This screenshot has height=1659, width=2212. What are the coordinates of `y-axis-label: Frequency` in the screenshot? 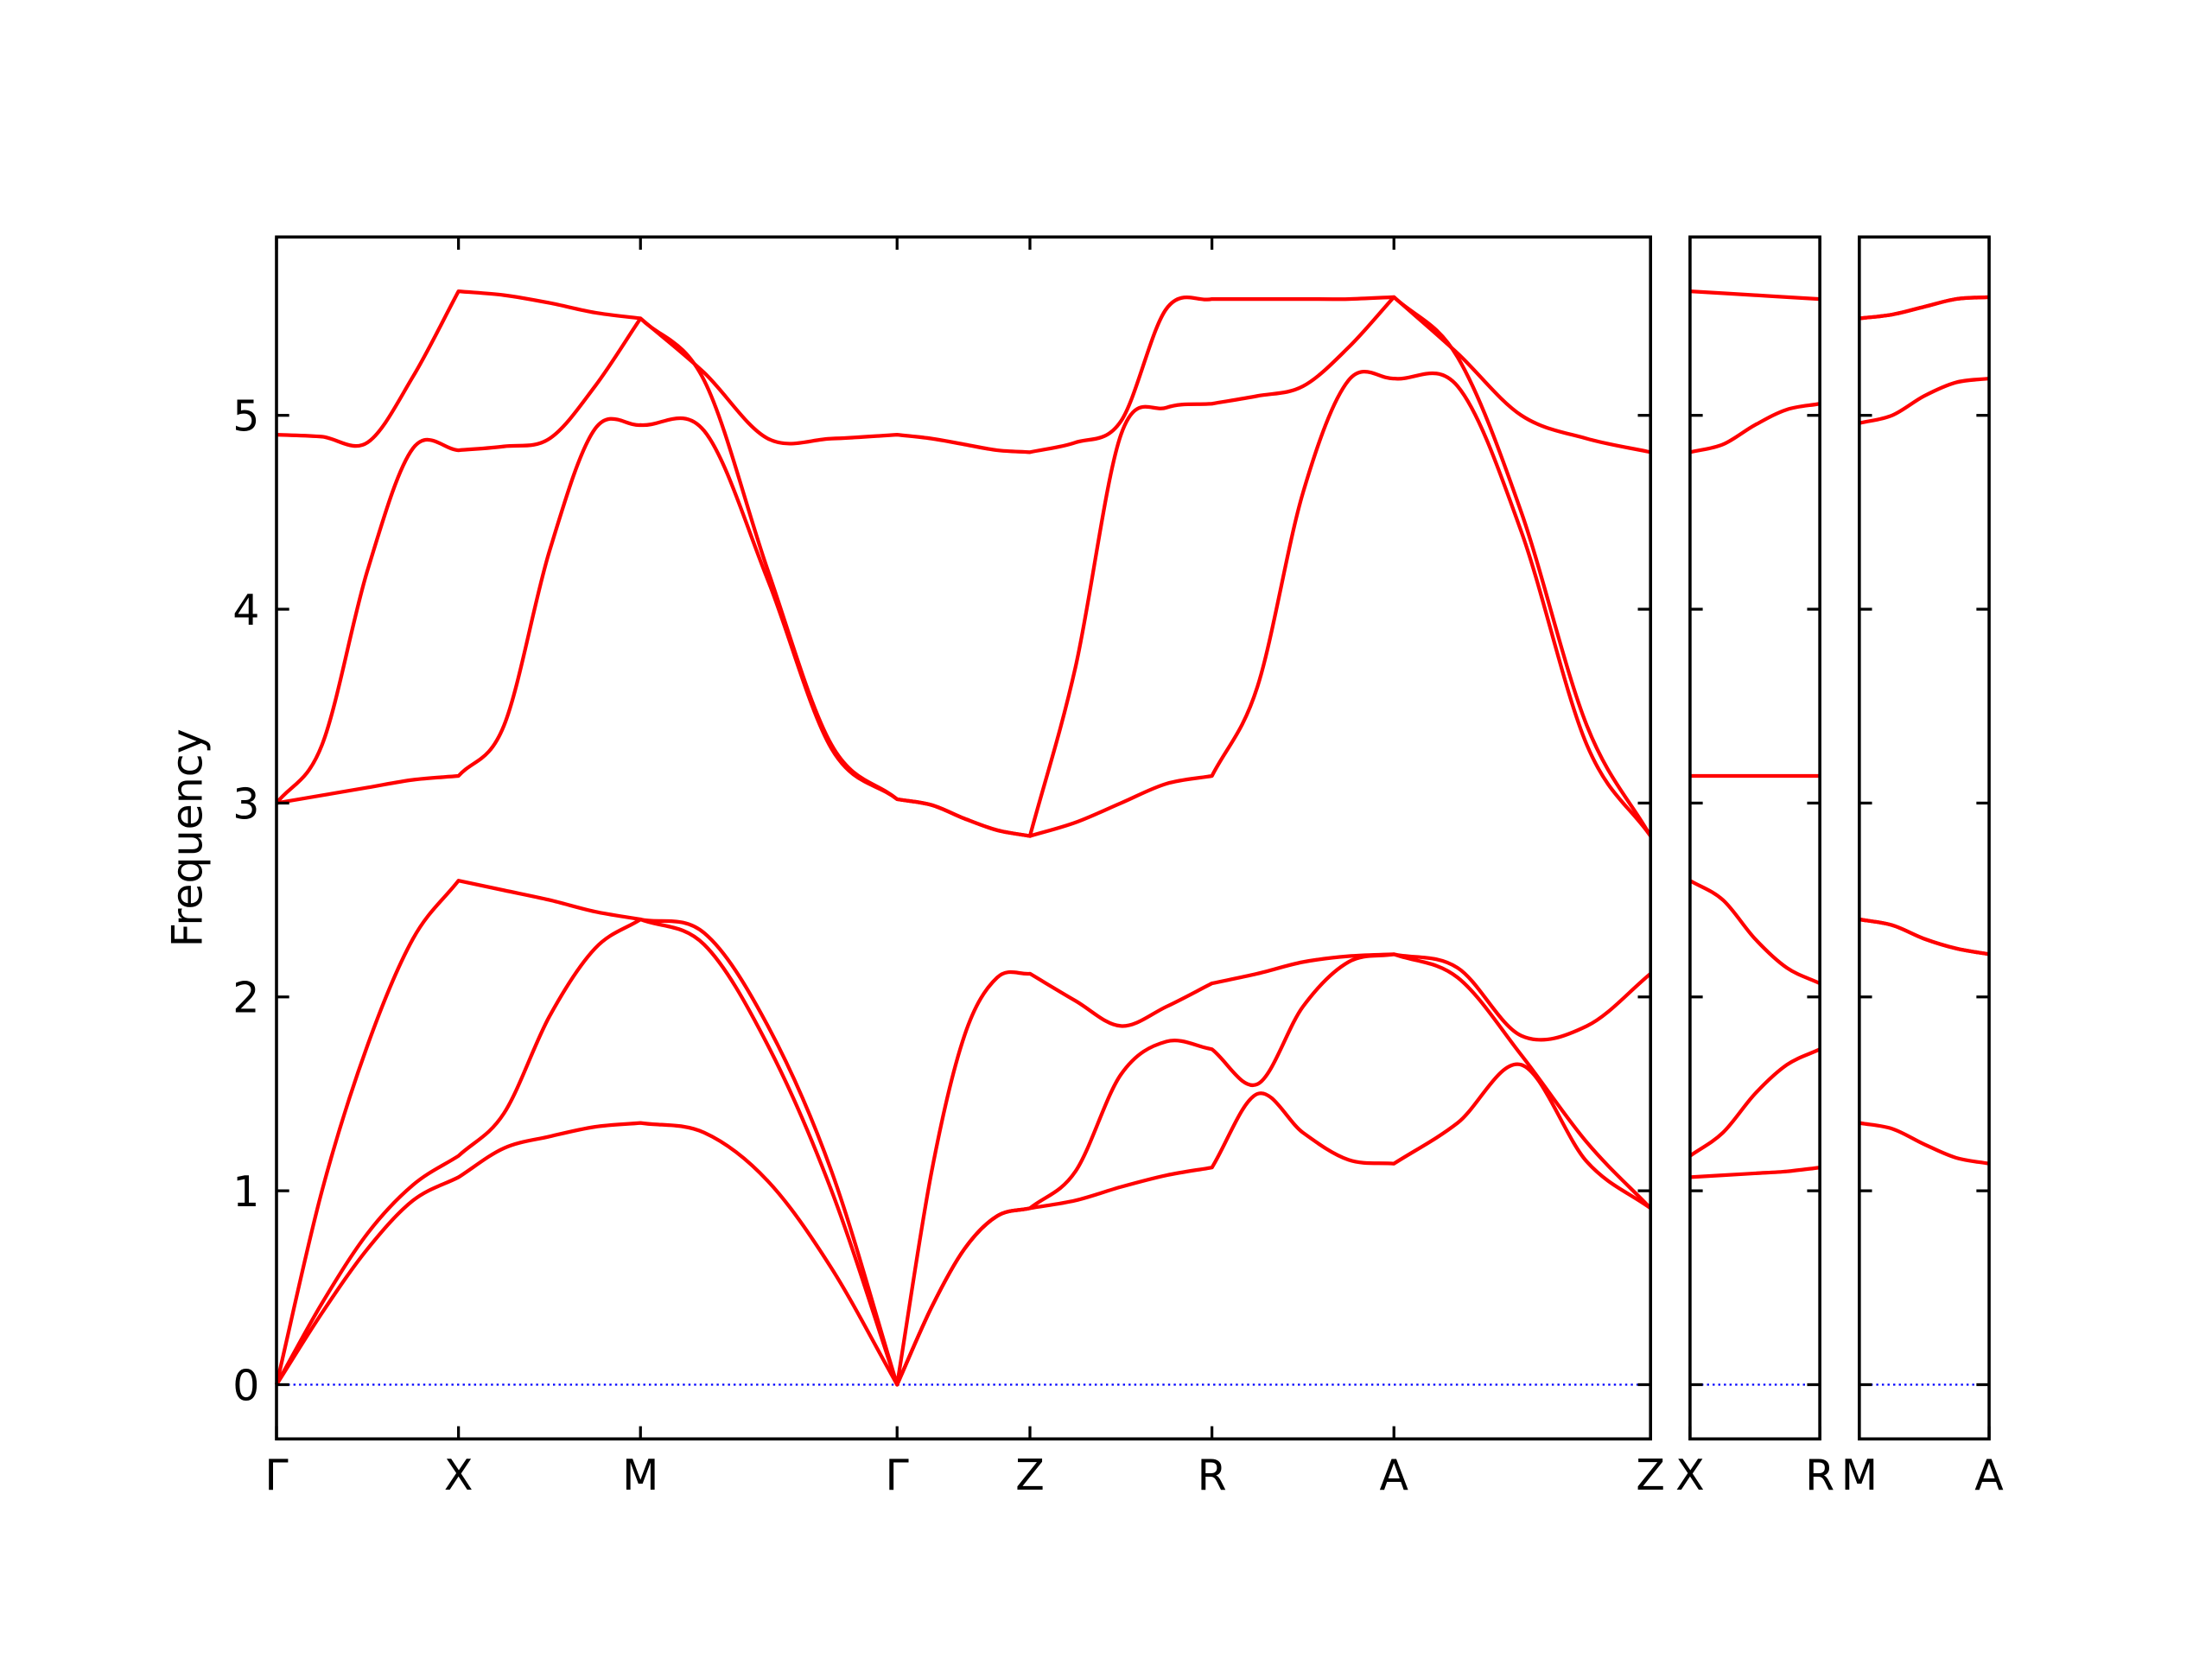 It's located at (187, 837).